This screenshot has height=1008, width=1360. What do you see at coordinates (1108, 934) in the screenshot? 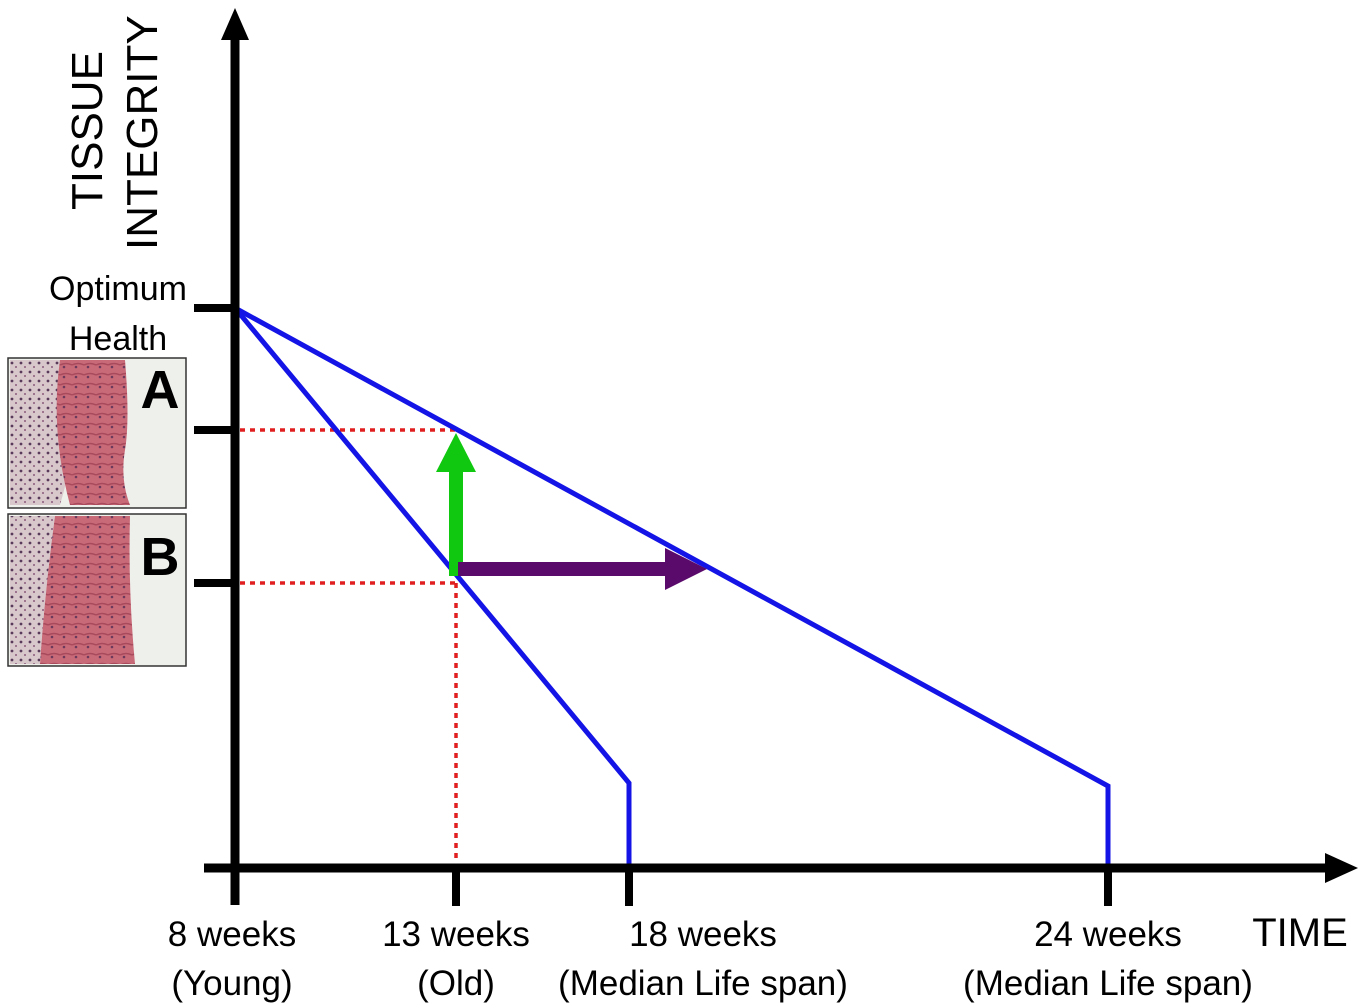
I see `x-tick-label: 24 weeks` at bounding box center [1108, 934].